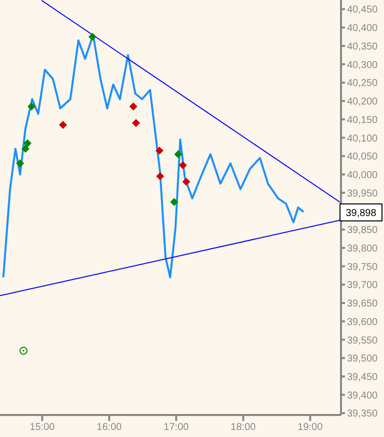  I want to click on y-tick-label: 40,150, so click(362, 120).